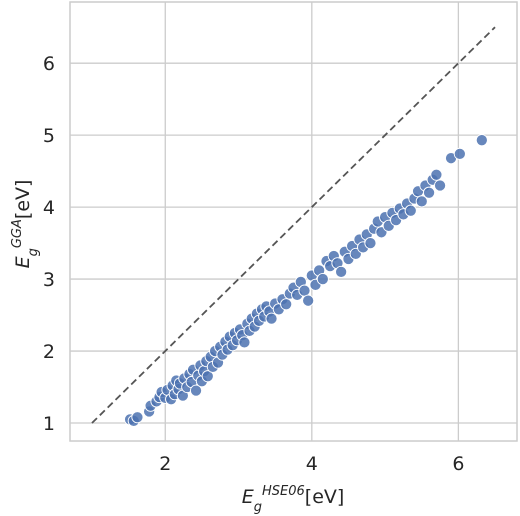 The width and height of the screenshot is (520, 516). Describe the element at coordinates (49, 208) in the screenshot. I see `y-tick-label: 4` at that location.